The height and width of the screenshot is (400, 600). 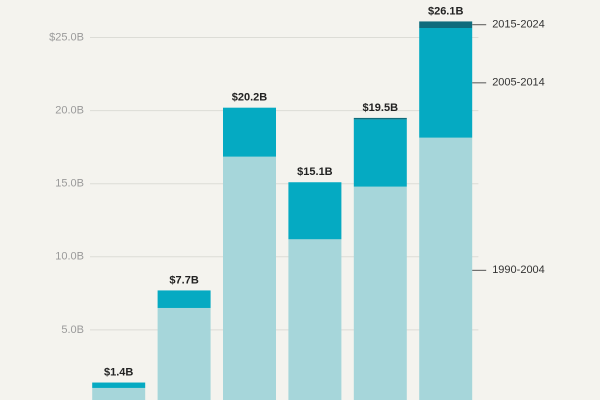 What do you see at coordinates (381, 108) in the screenshot?
I see `total-label: $19.5B` at bounding box center [381, 108].